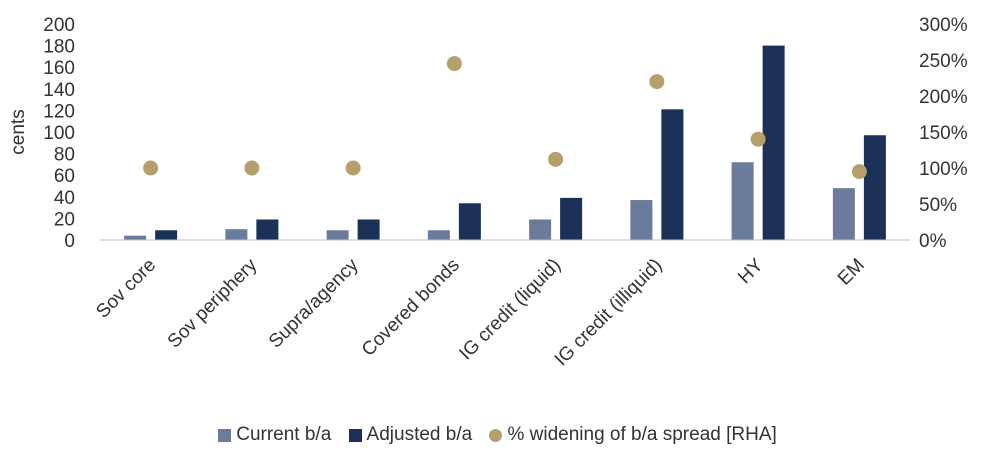  Describe the element at coordinates (641, 220) in the screenshot. I see `bar-current-b-a-ig-credit-illiquid` at that location.